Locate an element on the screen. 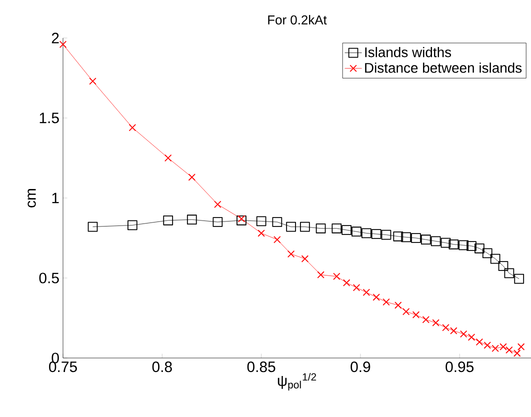 This screenshot has height=417, width=531. legend-label: Islands widths is located at coordinates (408, 52).